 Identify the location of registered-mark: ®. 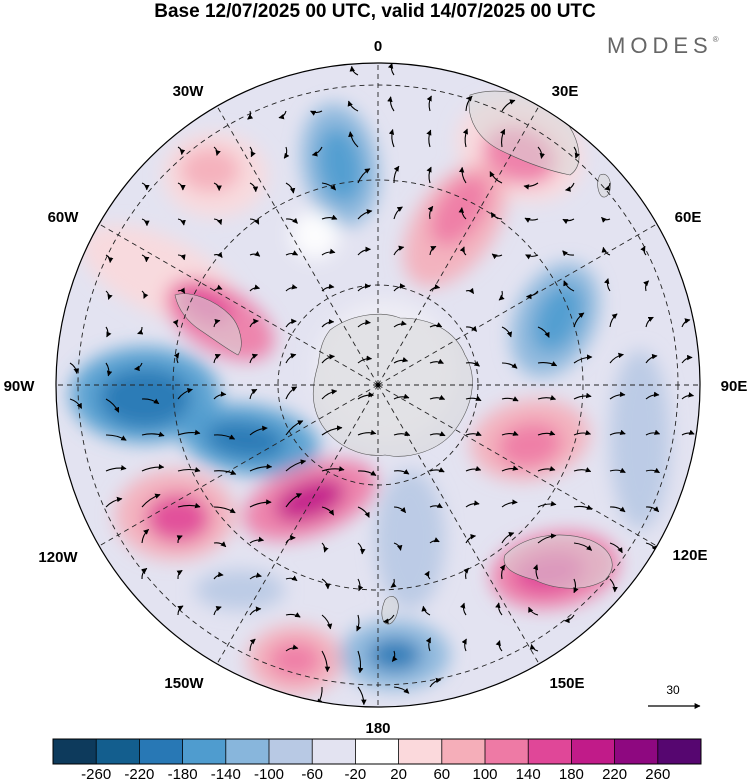
(715, 39).